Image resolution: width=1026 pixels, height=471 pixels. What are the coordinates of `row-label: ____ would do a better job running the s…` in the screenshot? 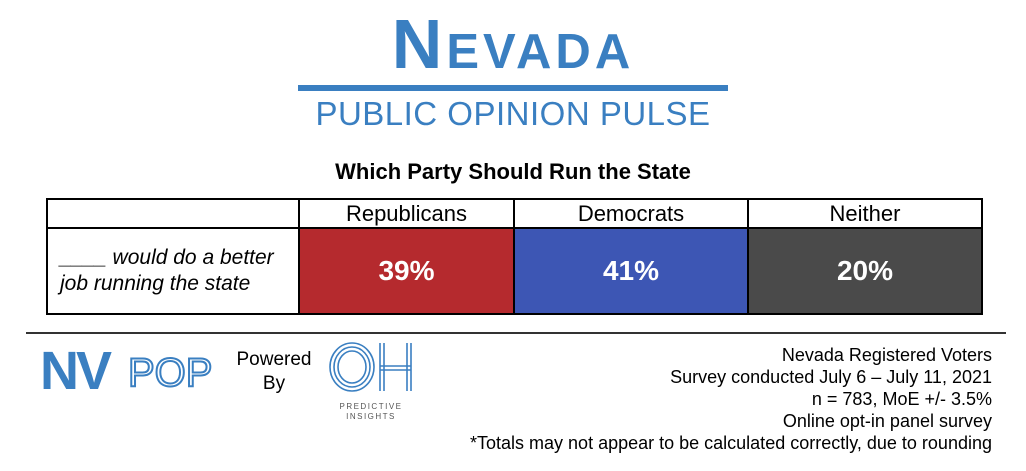 It's located at (173, 271).